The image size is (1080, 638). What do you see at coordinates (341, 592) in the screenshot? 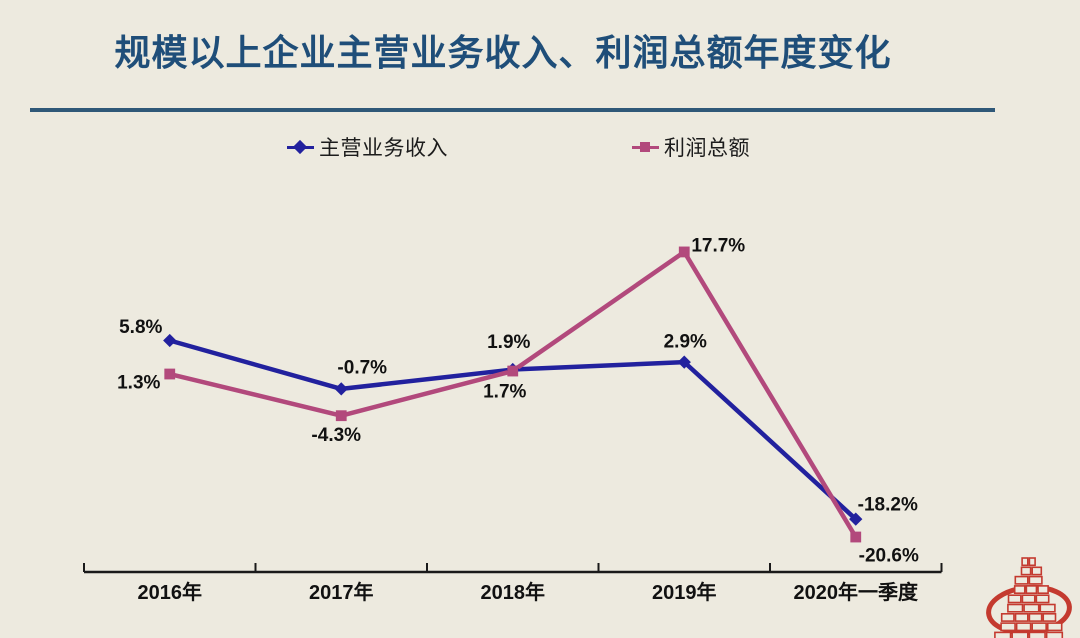
I see `x-axis-label: 2017年` at bounding box center [341, 592].